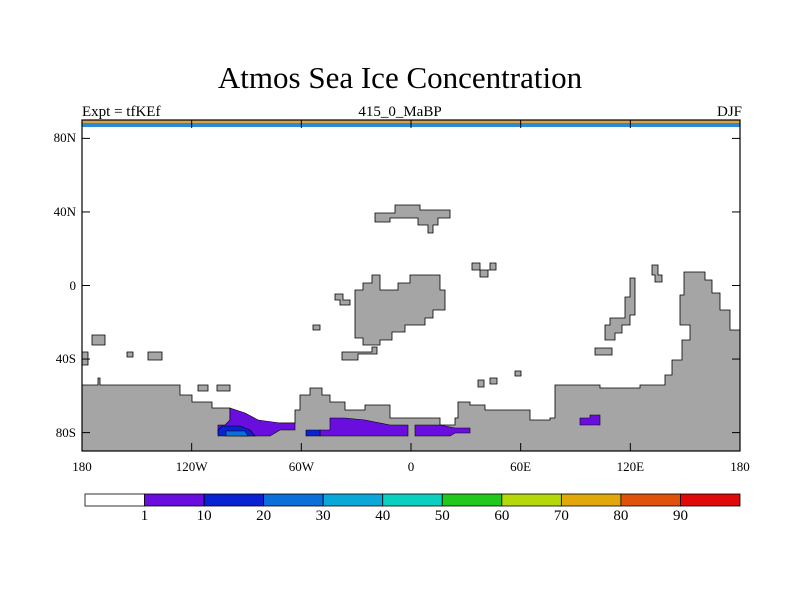 The width and height of the screenshot is (800, 600). What do you see at coordinates (630, 466) in the screenshot?
I see `lon-tick-label: 120E` at bounding box center [630, 466].